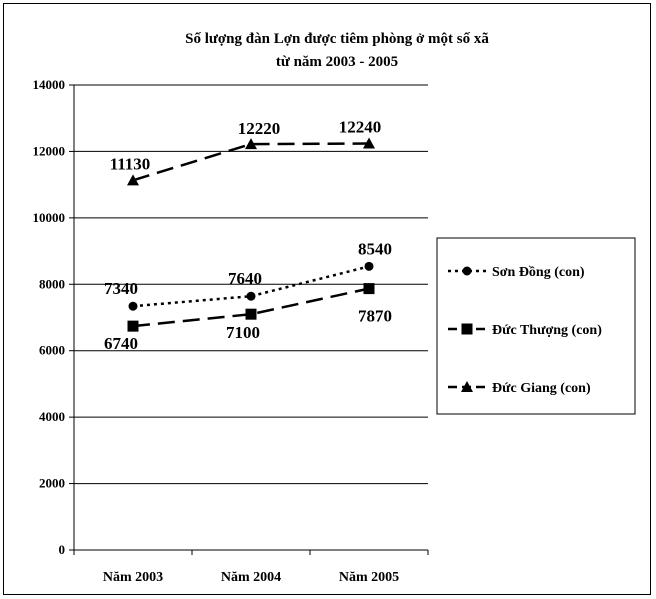  I want to click on data-label: 8540, so click(375, 248).